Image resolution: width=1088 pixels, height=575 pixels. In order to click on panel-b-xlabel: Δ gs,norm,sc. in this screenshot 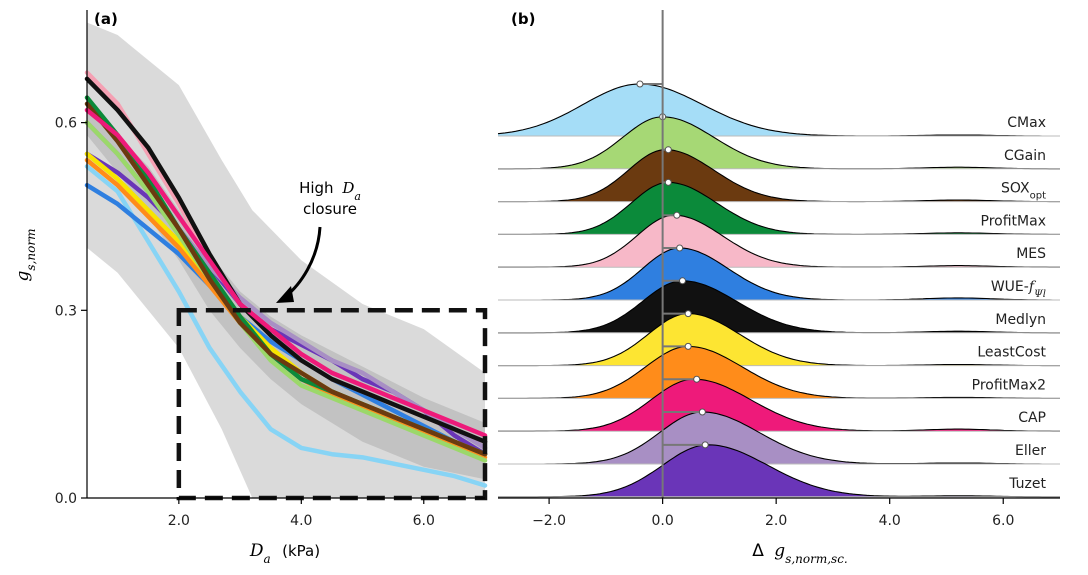, I will do `click(800, 553)`.